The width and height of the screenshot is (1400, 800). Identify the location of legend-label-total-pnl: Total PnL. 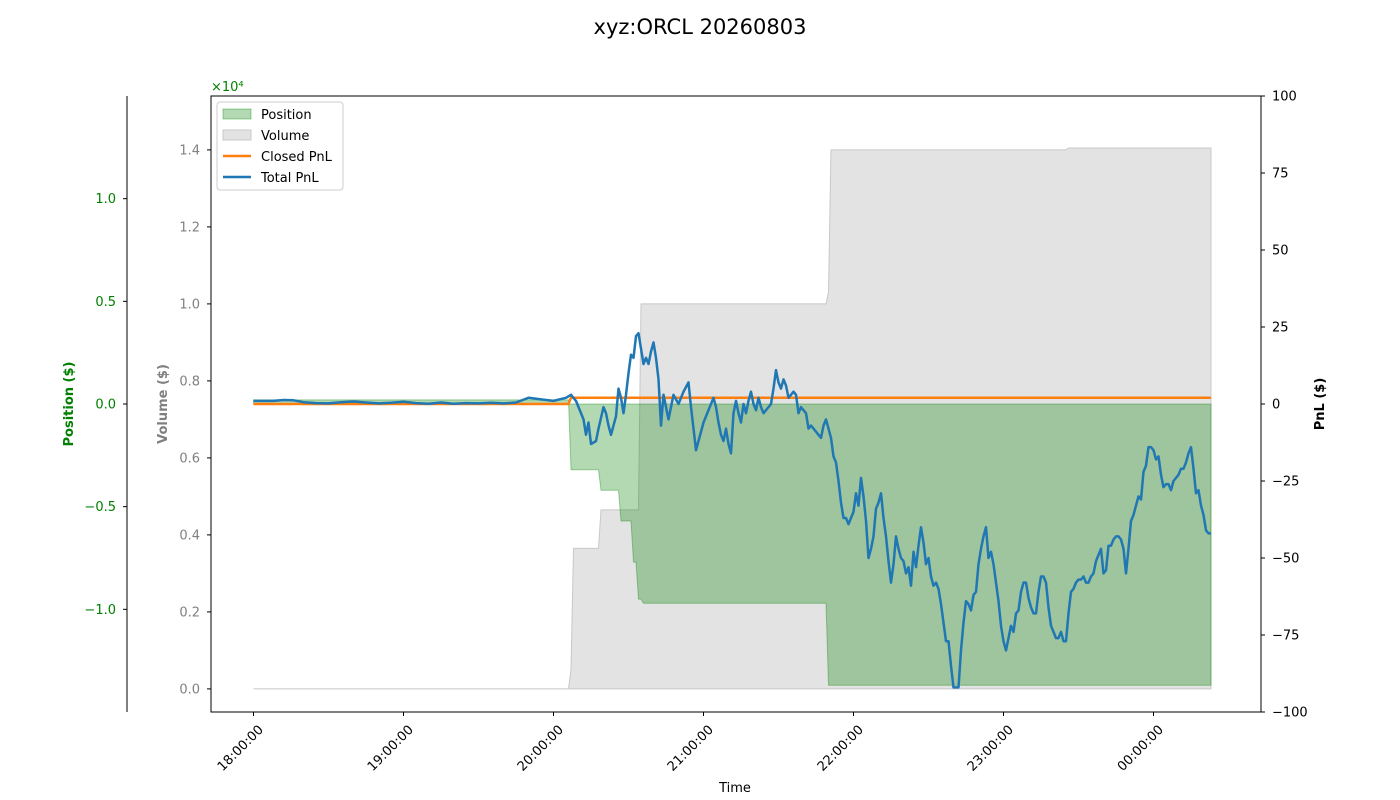
(289, 178).